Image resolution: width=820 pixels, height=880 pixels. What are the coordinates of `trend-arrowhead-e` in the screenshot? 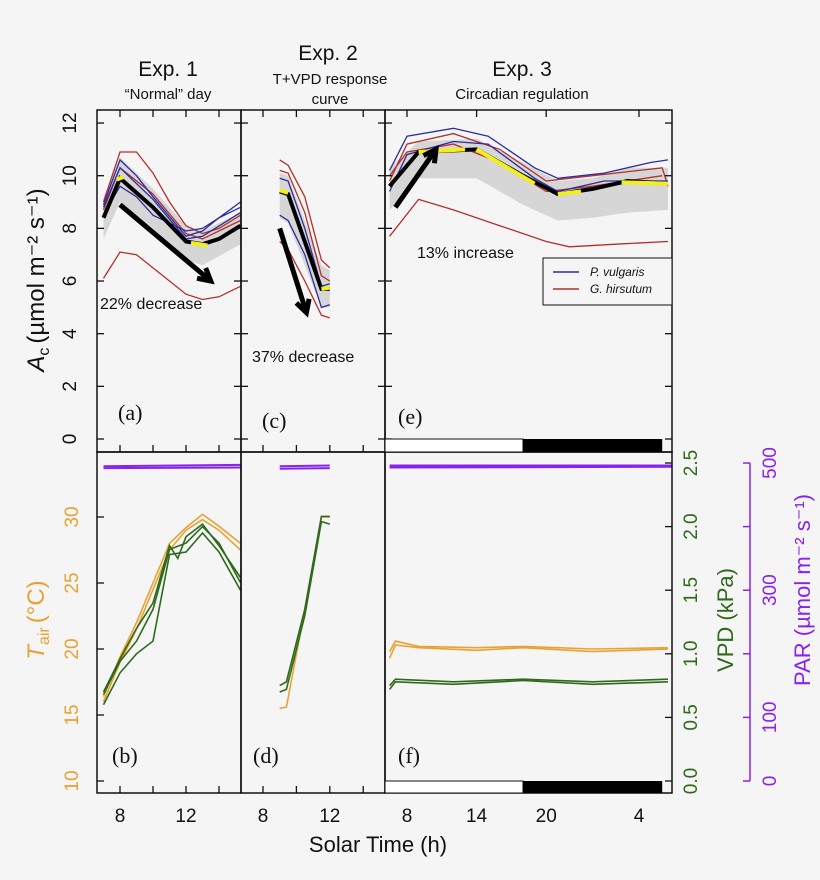 It's located at (430, 154).